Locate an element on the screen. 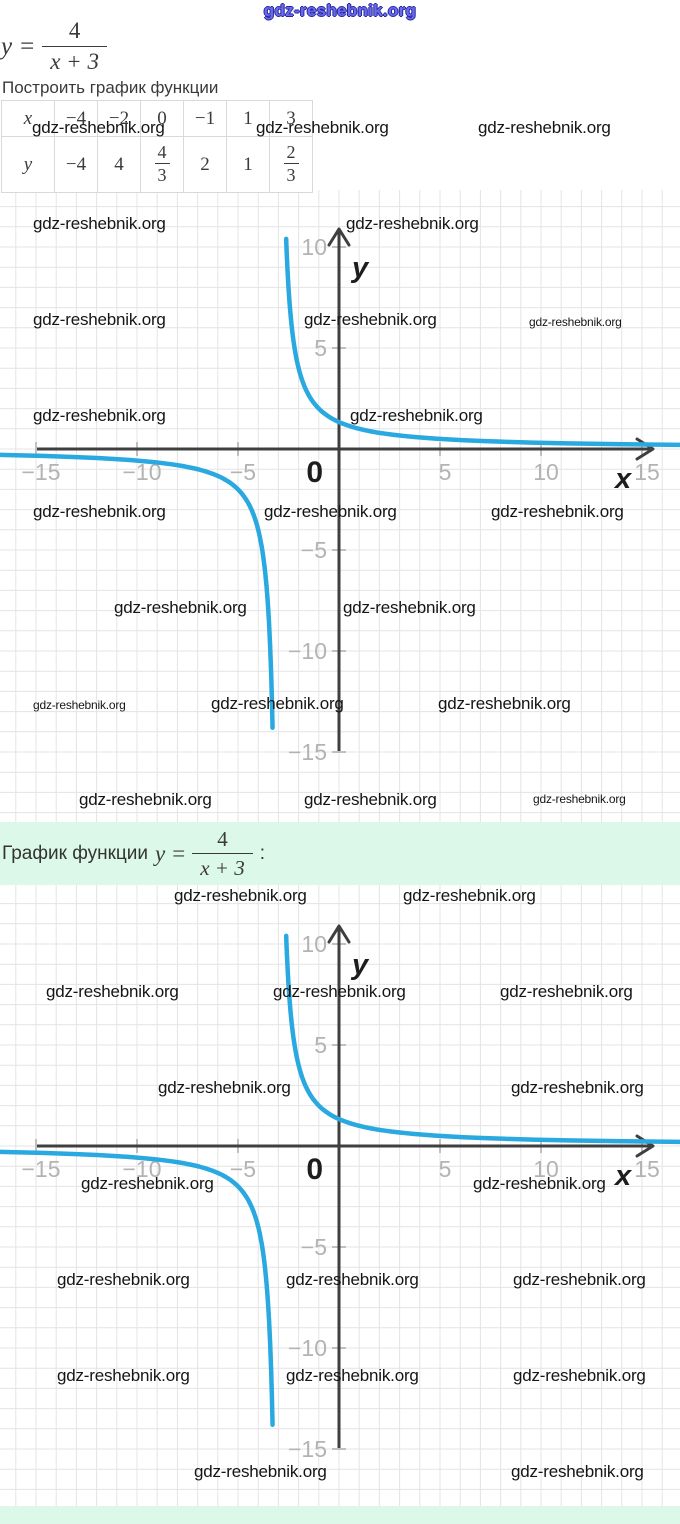  table-row-label-x: x is located at coordinates (28, 118).